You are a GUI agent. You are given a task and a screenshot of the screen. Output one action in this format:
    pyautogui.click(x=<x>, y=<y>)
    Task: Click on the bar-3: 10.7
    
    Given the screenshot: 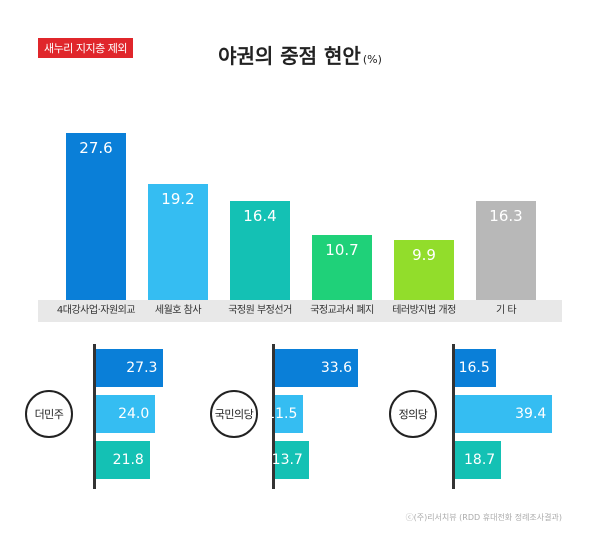 What is the action you would take?
    pyautogui.click(x=342, y=267)
    